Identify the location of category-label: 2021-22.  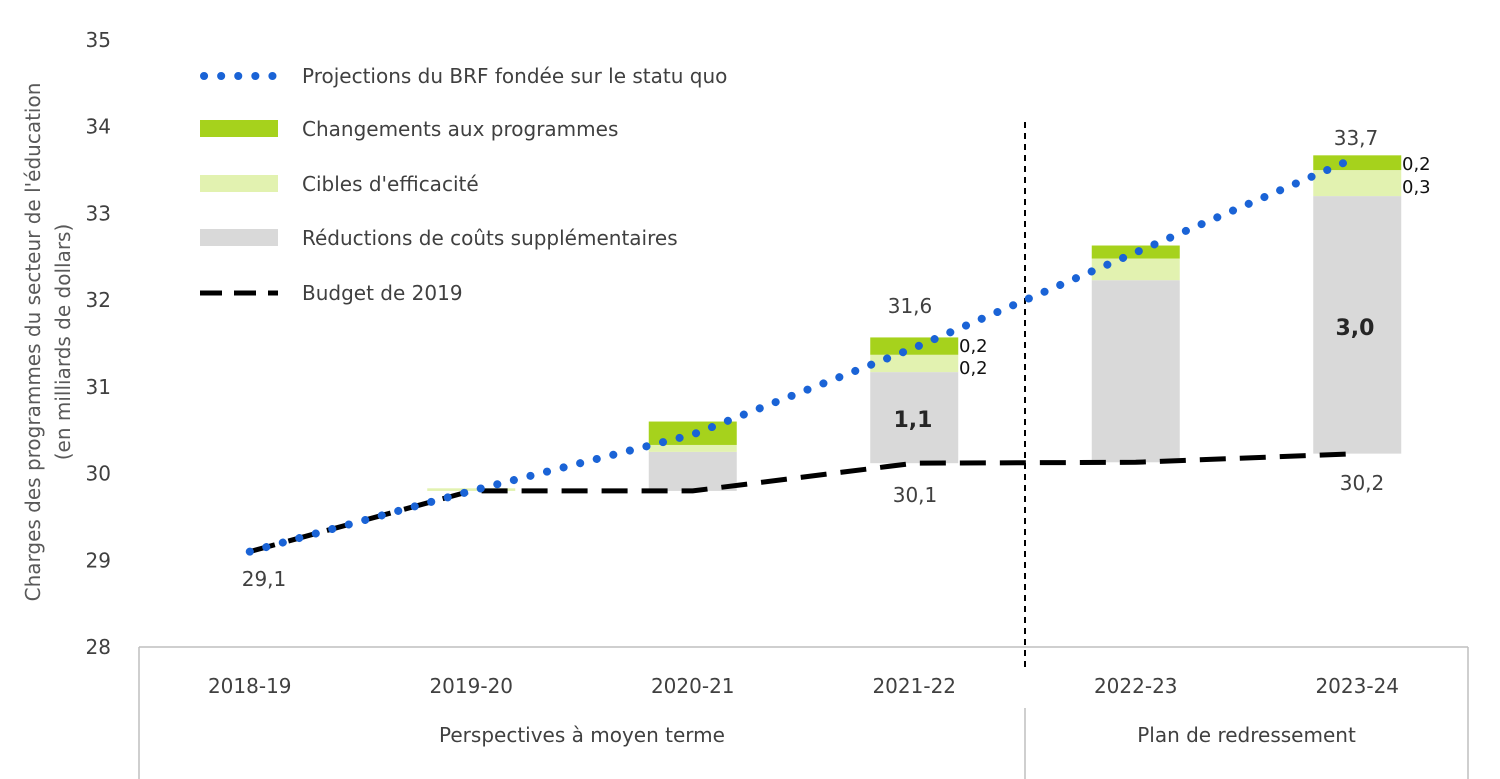
(914, 686).